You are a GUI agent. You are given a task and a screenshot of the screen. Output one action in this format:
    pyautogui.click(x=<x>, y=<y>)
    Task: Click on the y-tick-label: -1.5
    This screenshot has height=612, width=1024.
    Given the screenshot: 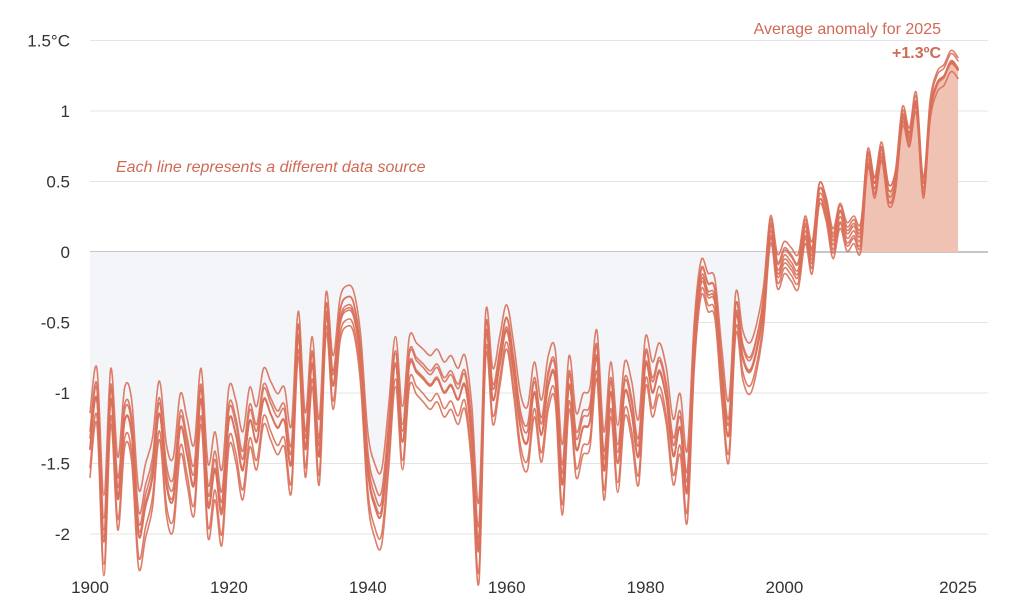 What is the action you would take?
    pyautogui.click(x=55, y=464)
    